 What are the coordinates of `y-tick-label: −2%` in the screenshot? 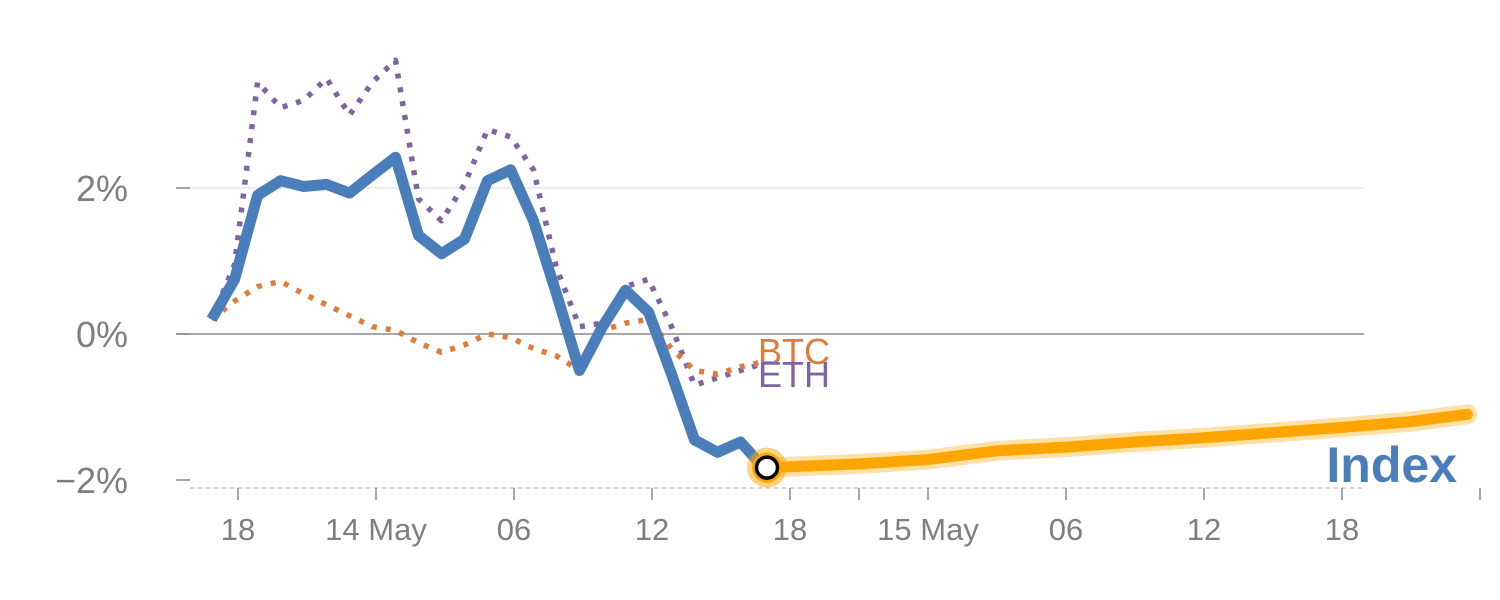 It's located at (91, 480).